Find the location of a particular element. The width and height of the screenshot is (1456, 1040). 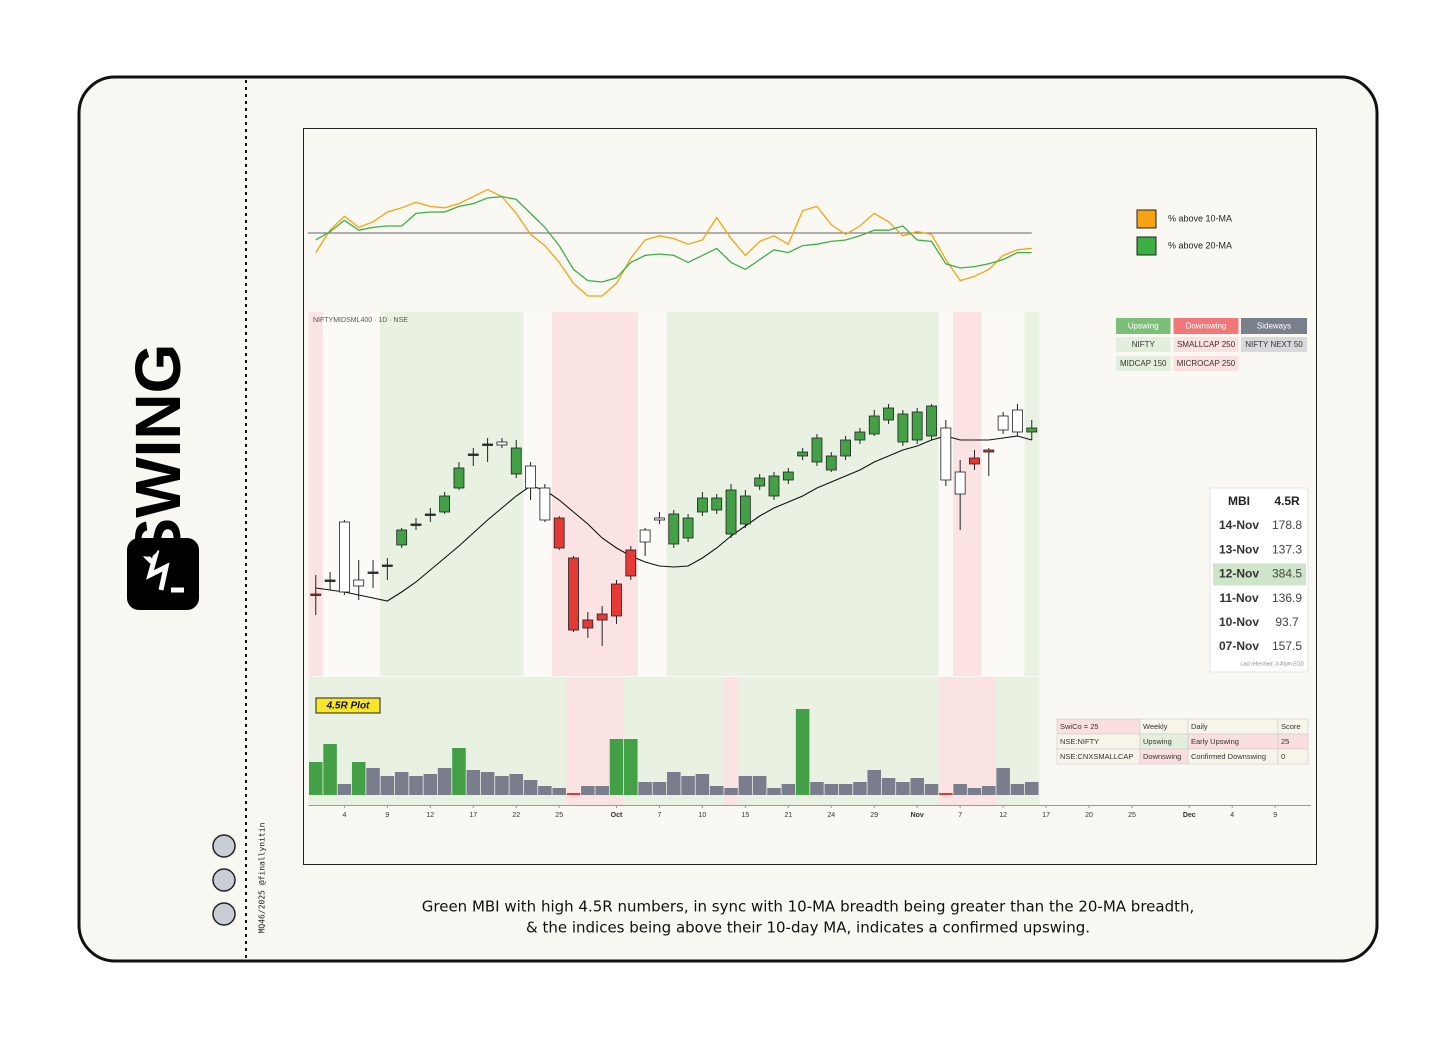

legend-label: % above 10-MA is located at coordinates (1200, 218).